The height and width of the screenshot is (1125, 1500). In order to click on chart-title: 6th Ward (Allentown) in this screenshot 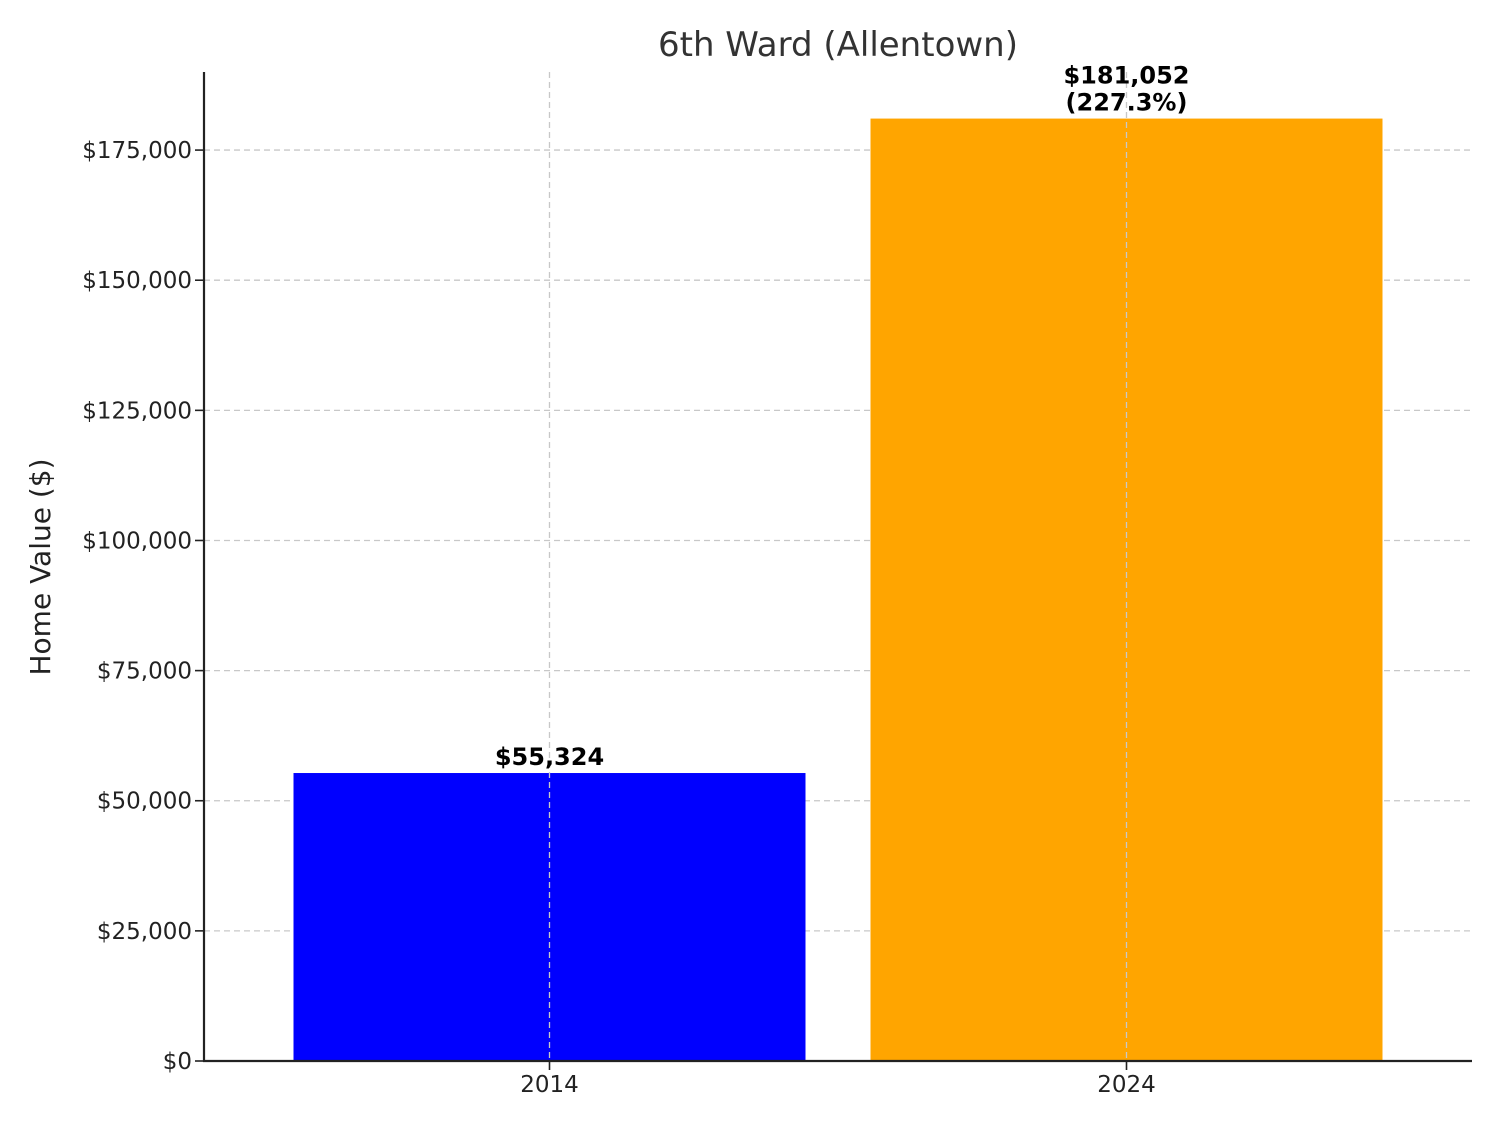, I will do `click(838, 45)`.